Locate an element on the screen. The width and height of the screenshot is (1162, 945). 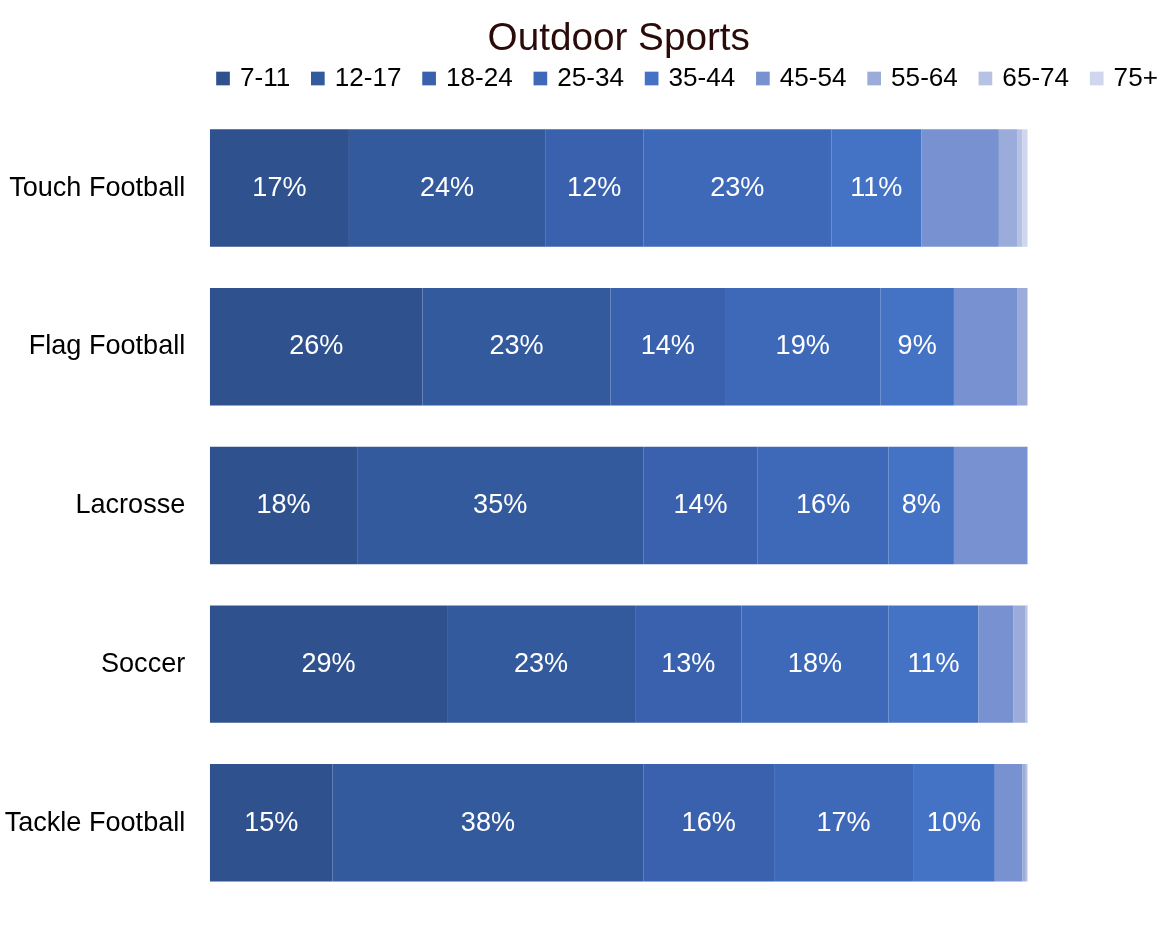
data-label: 24% is located at coordinates (447, 186).